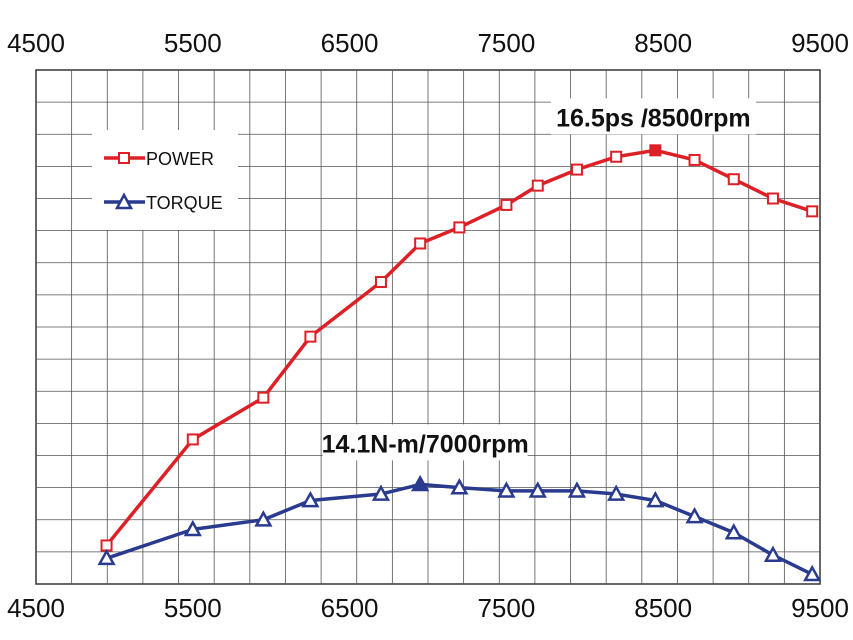 This screenshot has height=640, width=853. I want to click on x-tick-label-bottom: 4500, so click(36, 608).